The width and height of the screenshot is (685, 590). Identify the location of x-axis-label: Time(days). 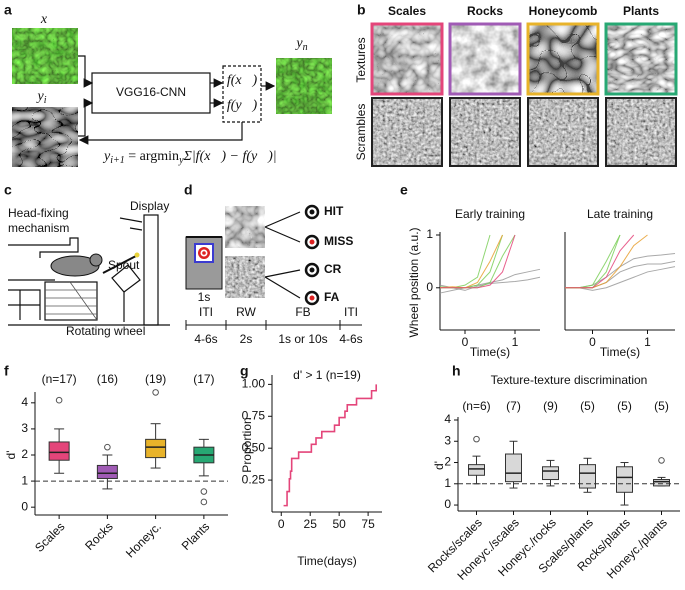
(327, 561).